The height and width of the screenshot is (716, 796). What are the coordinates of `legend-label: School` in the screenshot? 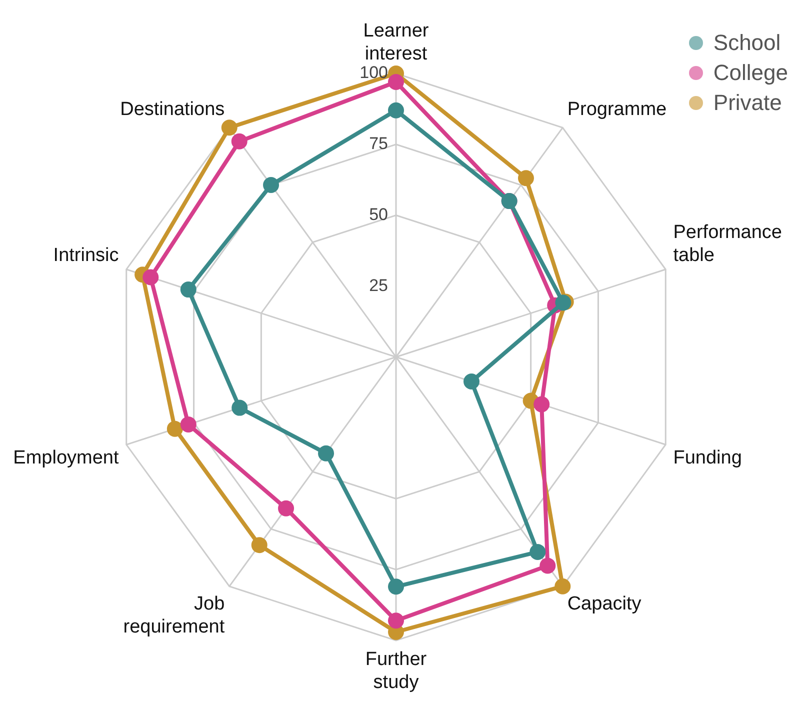 It's located at (747, 43).